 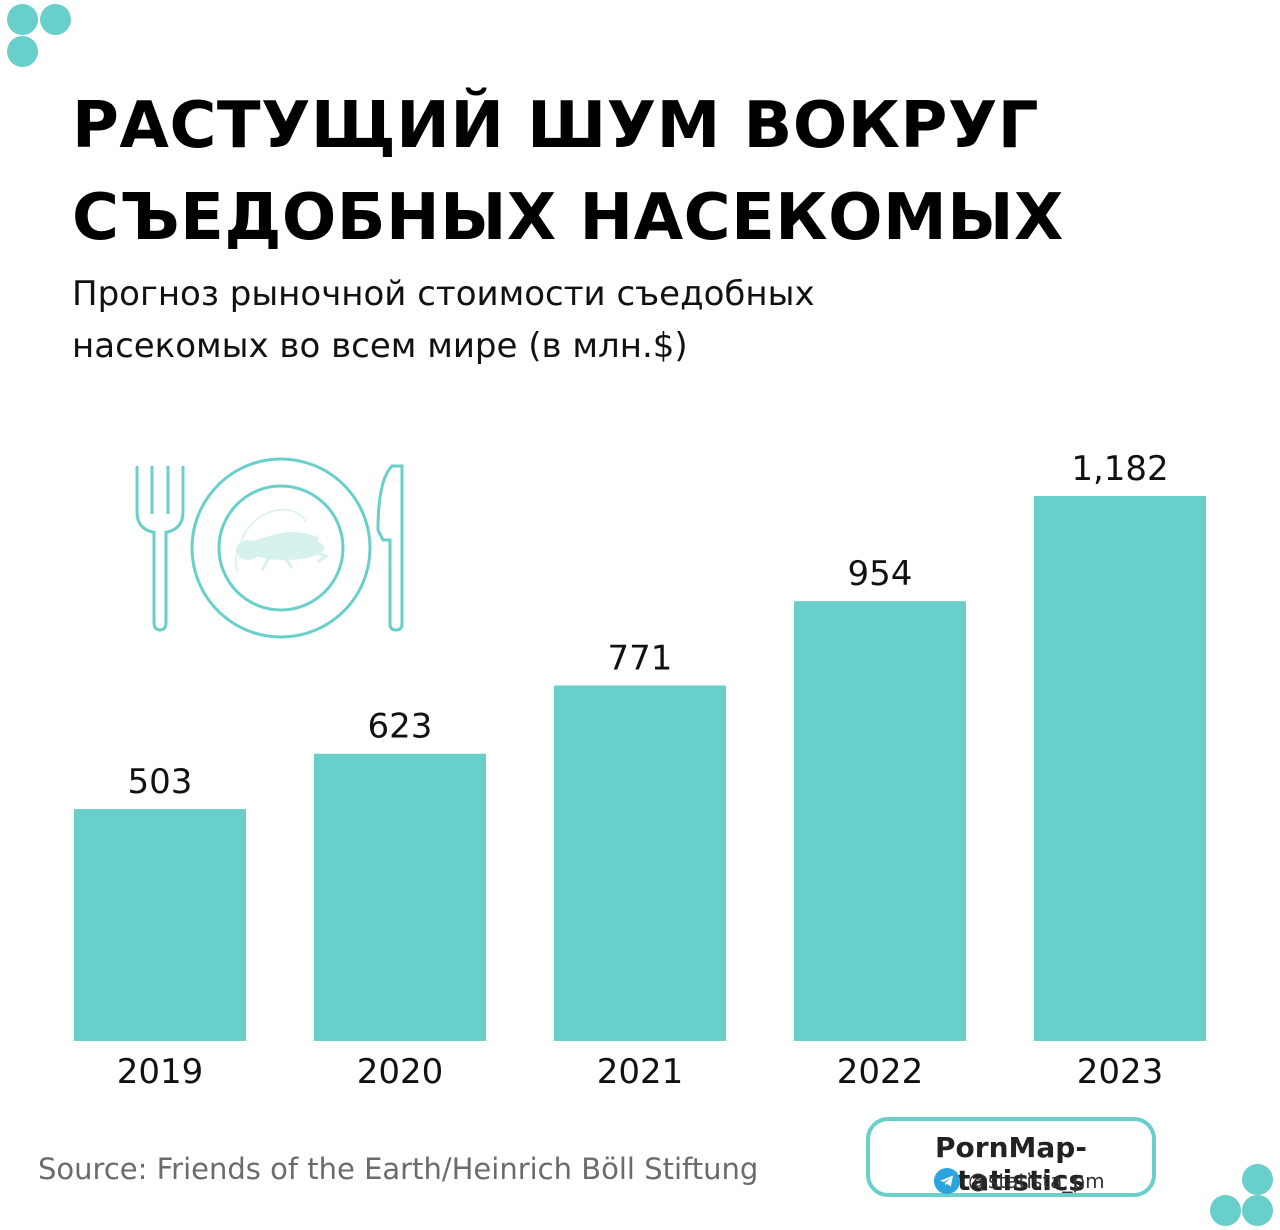 I want to click on x-tick-label-2021: 2021, so click(x=640, y=1072).